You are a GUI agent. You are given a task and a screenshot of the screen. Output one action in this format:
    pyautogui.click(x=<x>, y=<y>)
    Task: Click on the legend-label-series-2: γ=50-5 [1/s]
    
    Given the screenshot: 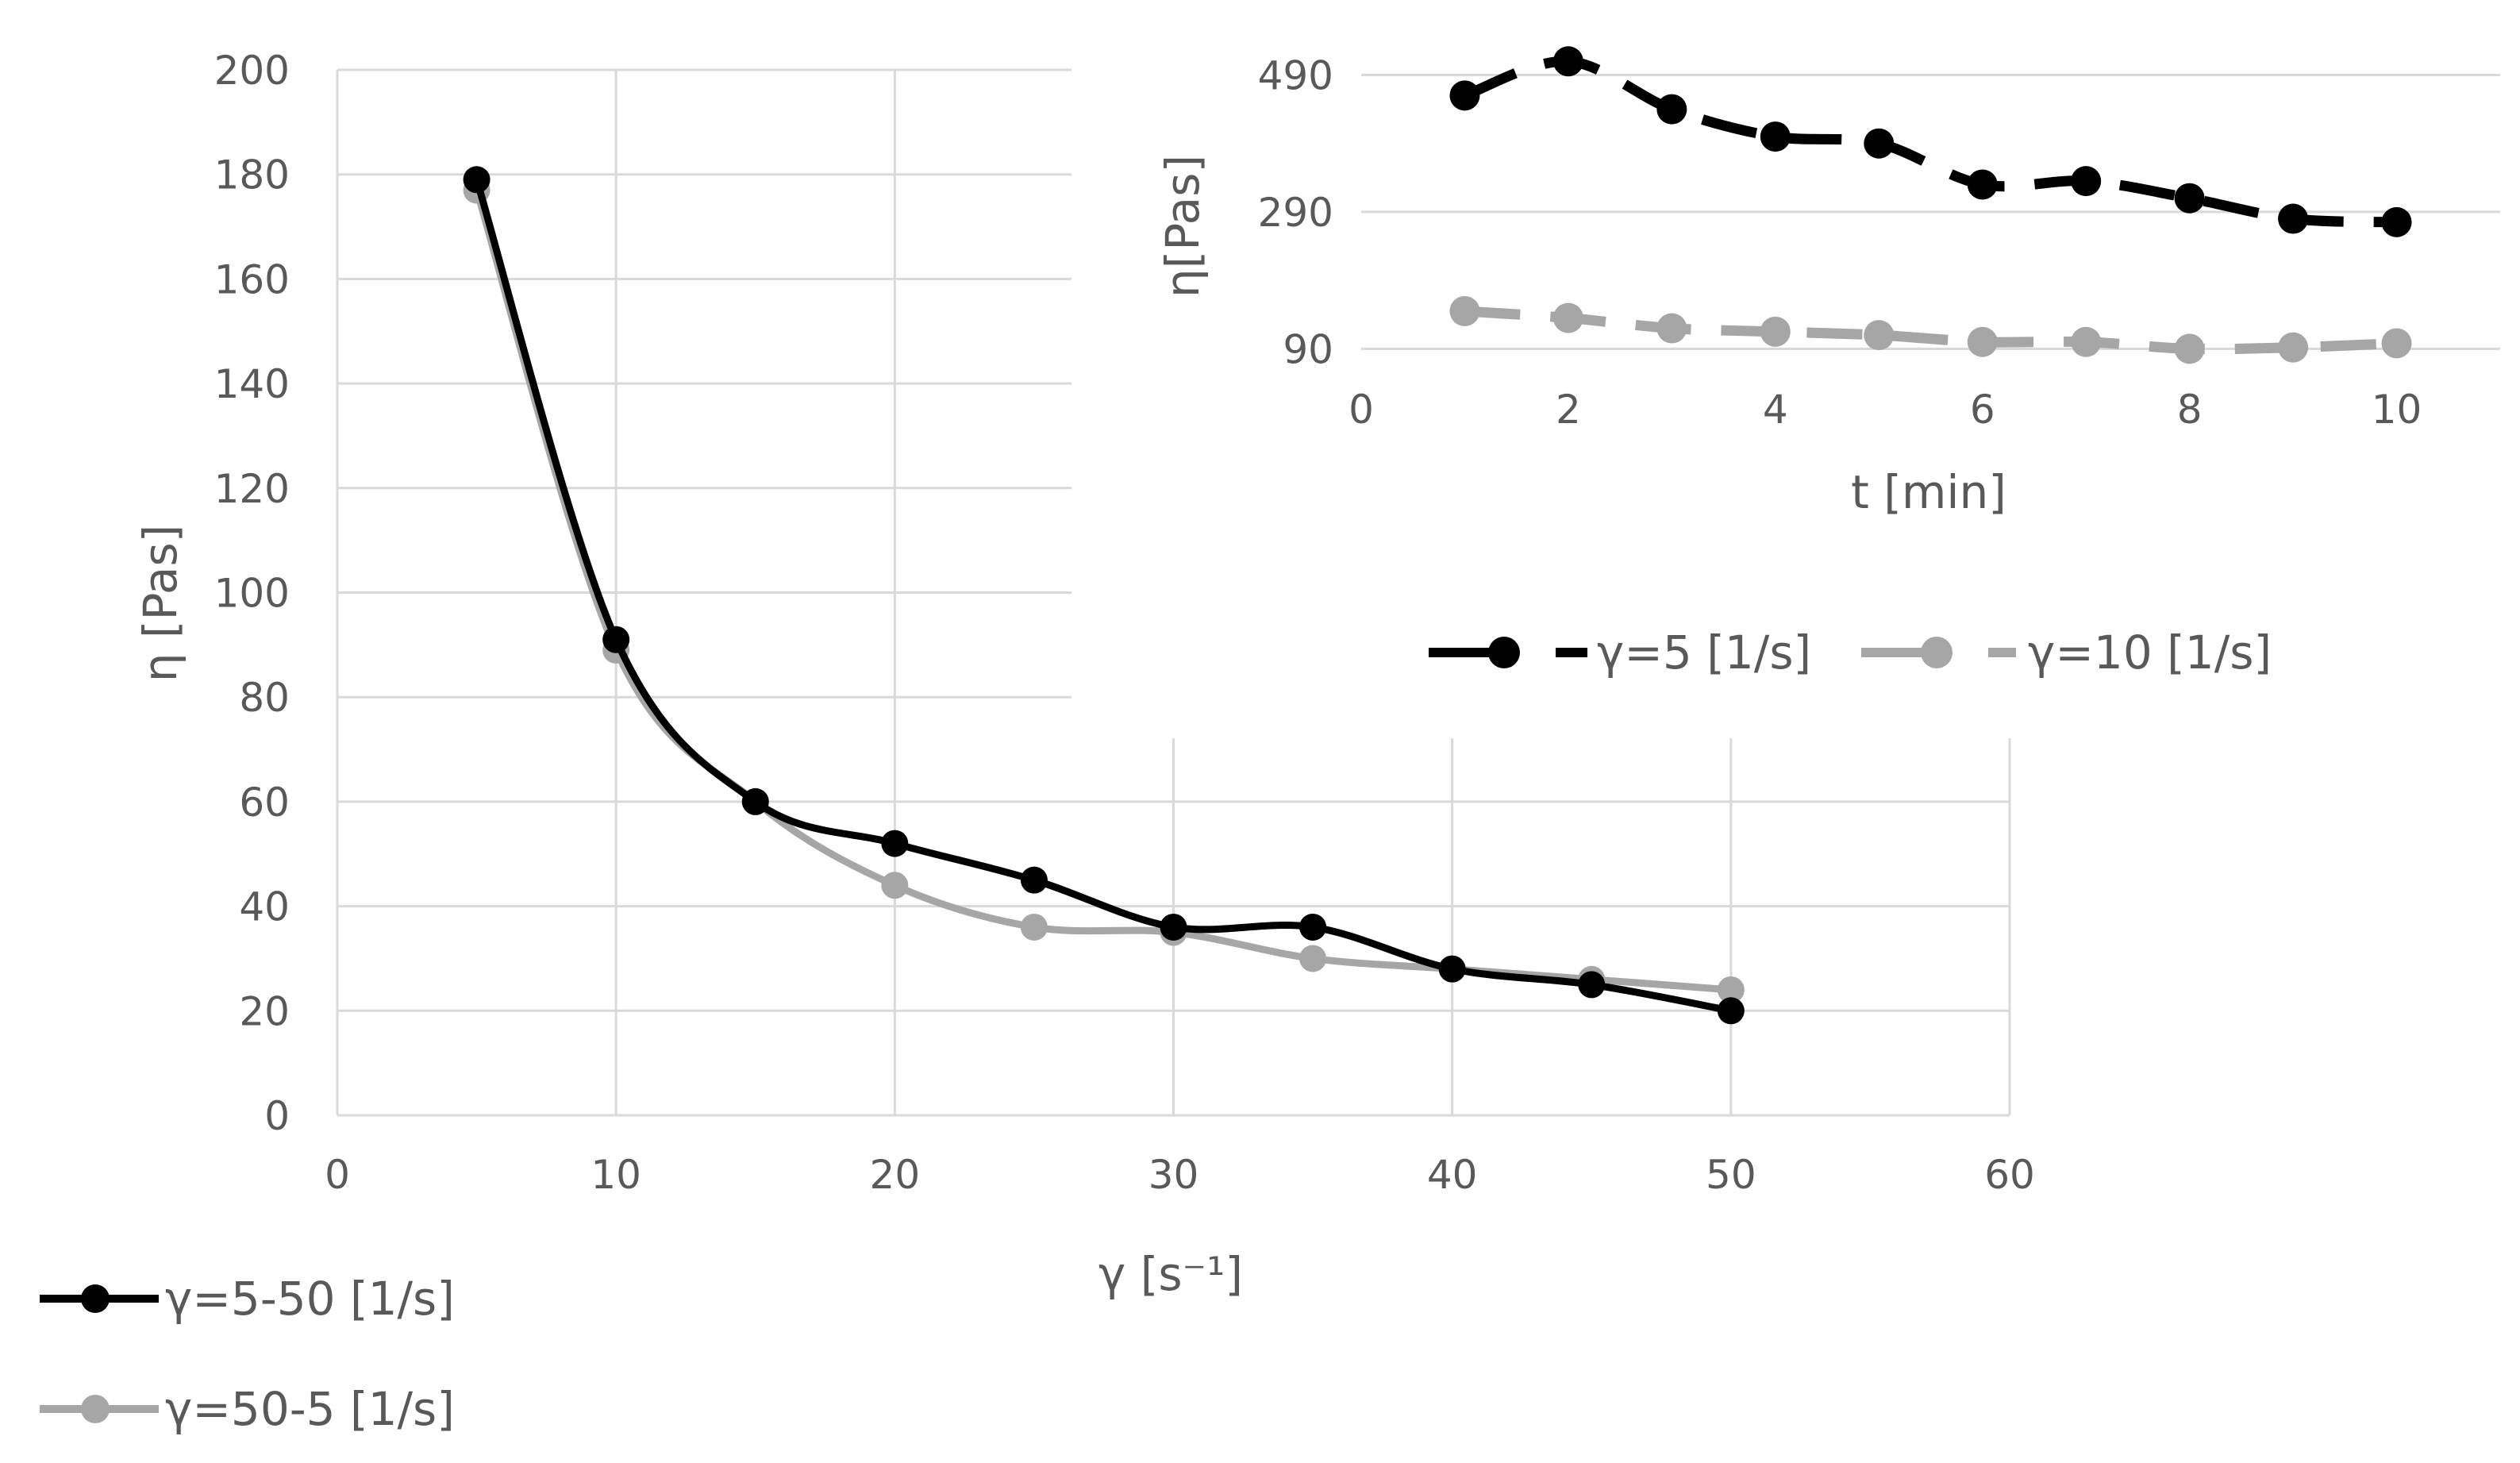 What is the action you would take?
    pyautogui.click(x=310, y=1409)
    